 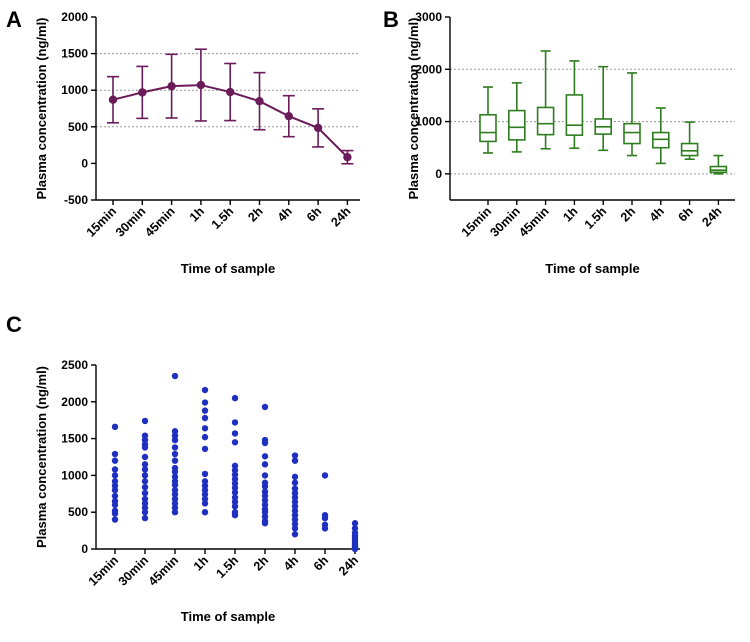 I want to click on y-tick-label: 1500, so click(x=74, y=54).